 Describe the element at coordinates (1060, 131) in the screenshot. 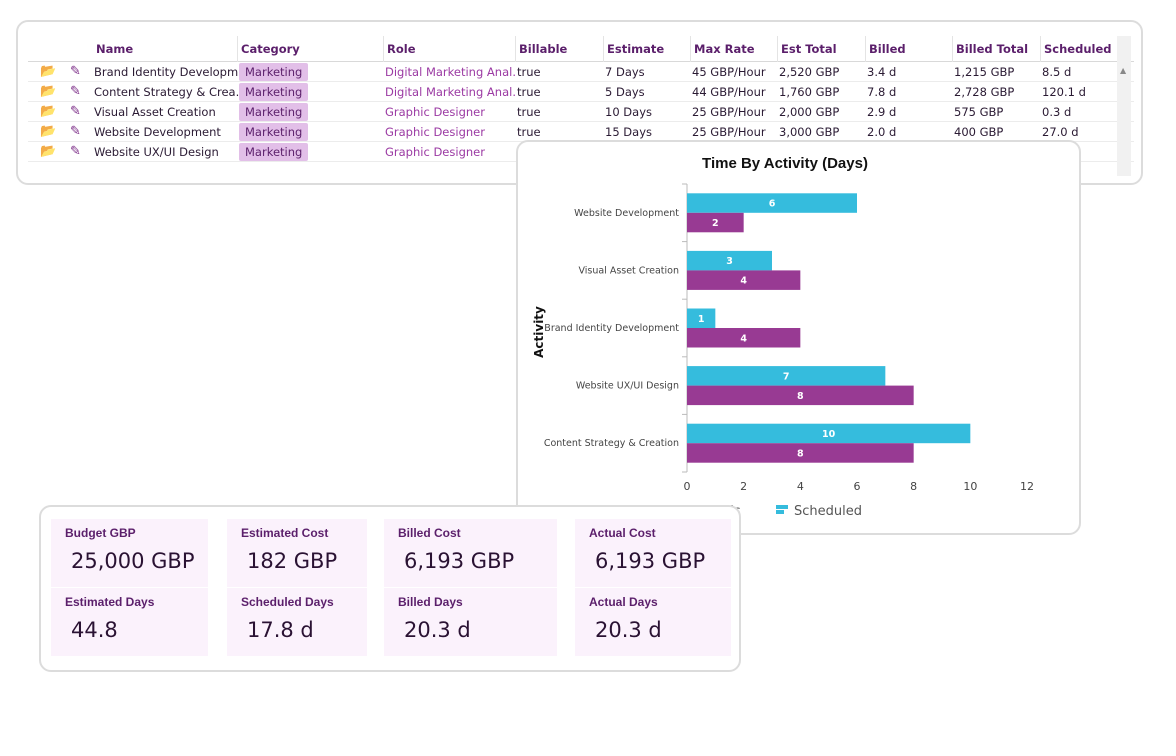

I see `cell-scheduled: 27.0 d` at that location.